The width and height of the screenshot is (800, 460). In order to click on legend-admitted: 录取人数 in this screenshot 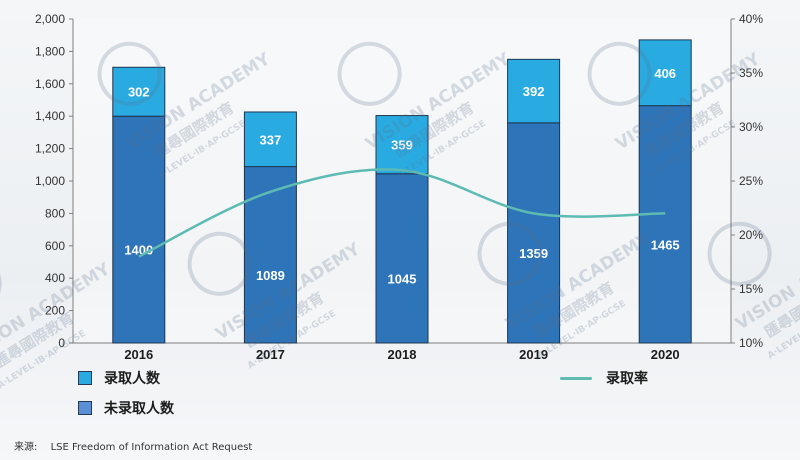, I will do `click(119, 378)`.